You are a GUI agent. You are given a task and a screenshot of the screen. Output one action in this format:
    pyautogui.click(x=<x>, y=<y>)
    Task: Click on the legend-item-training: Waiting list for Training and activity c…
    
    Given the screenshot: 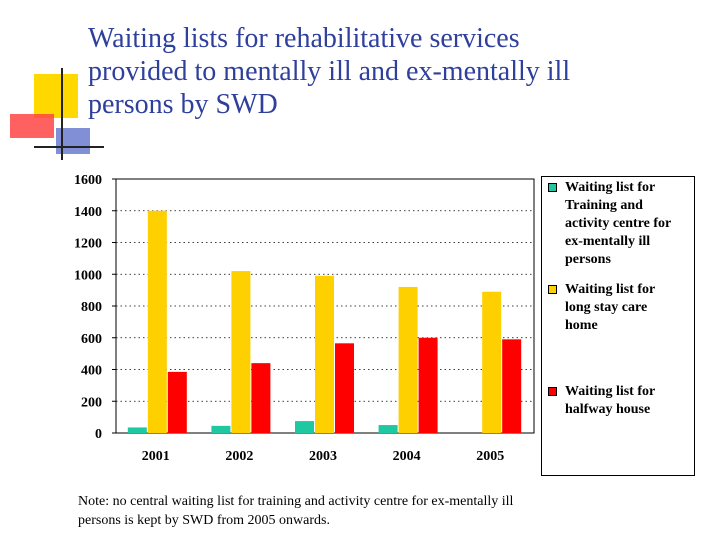 What is the action you would take?
    pyautogui.click(x=620, y=224)
    